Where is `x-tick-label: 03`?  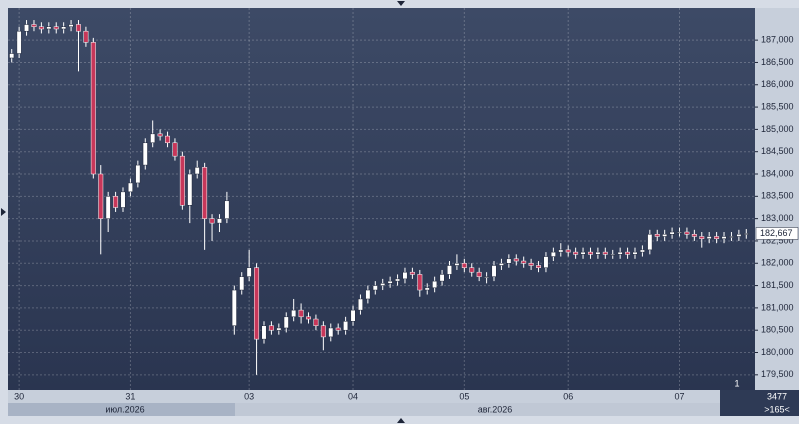 x-tick-label: 03 is located at coordinates (249, 396).